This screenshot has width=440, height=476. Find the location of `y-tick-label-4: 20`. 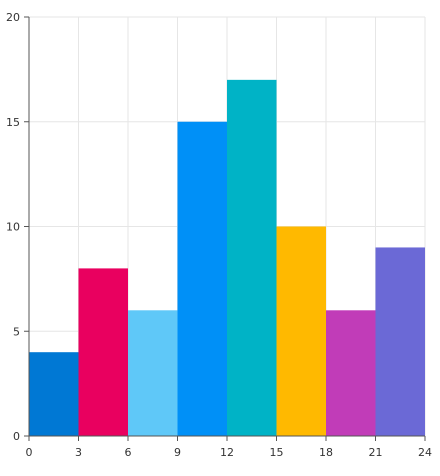

y-tick-label-4: 20 is located at coordinates (13, 17).